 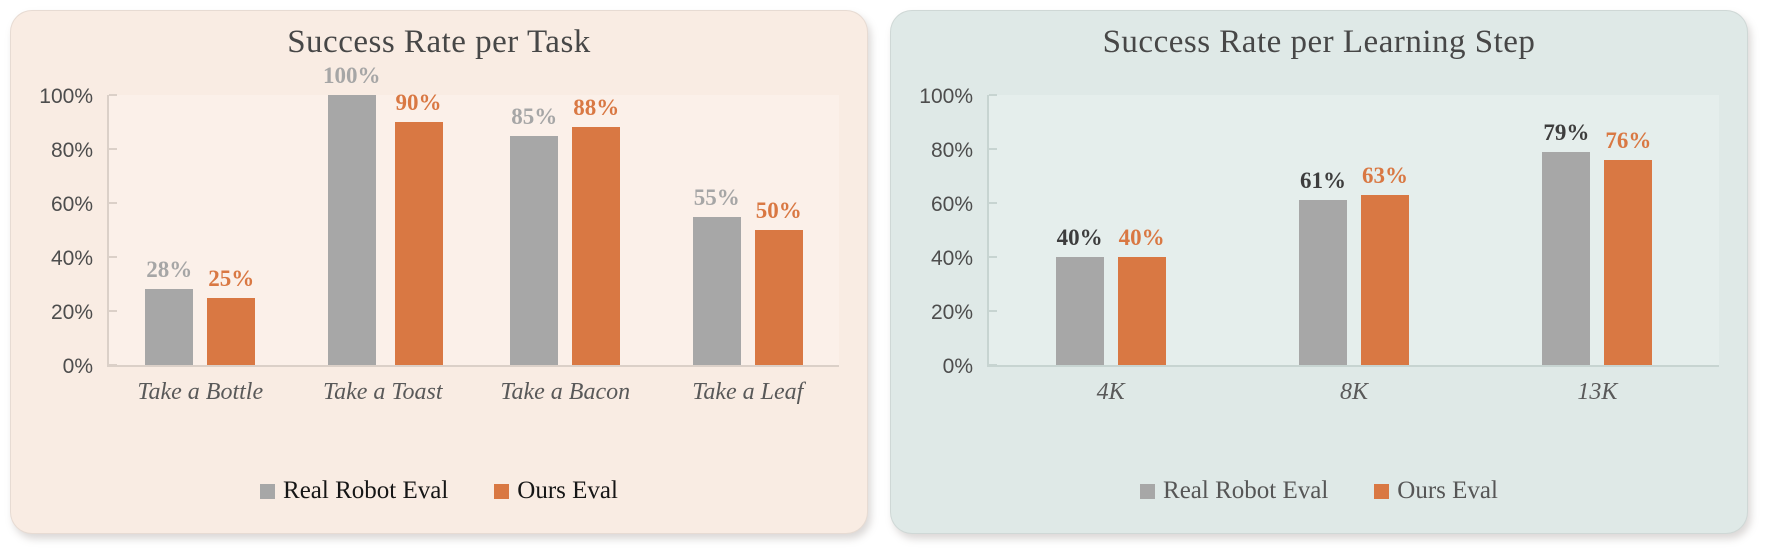 I want to click on x-axis-category-label: Take a Leaf, so click(x=748, y=392).